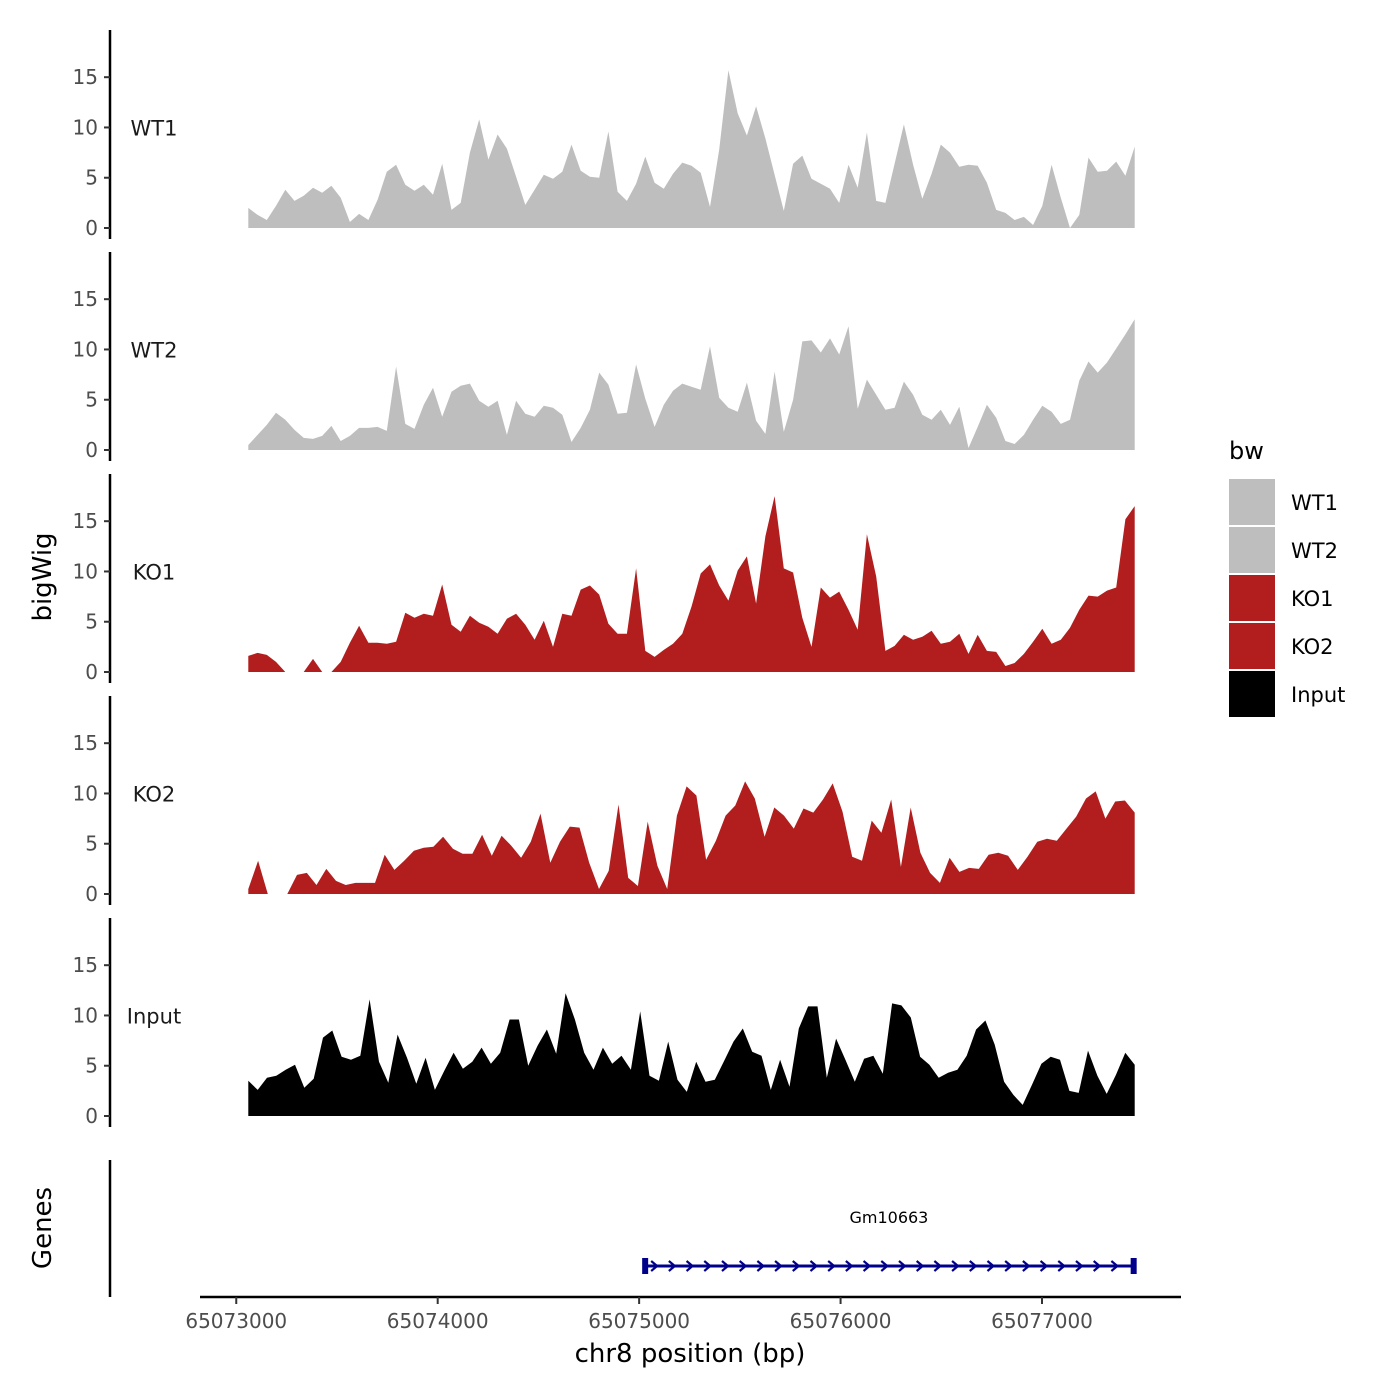  I want to click on legend: bw WT1 WT2 KO1 KO2 Input, so click(1287, 577).